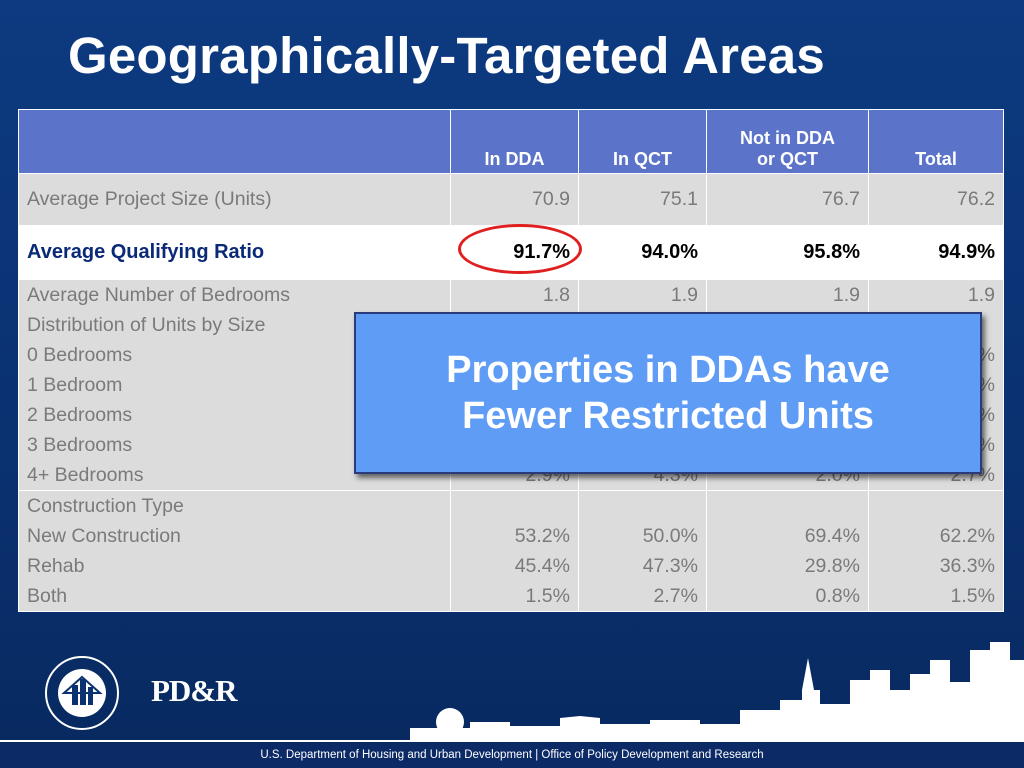 The height and width of the screenshot is (768, 1024). I want to click on pdr-logo: PD&R, so click(194, 690).